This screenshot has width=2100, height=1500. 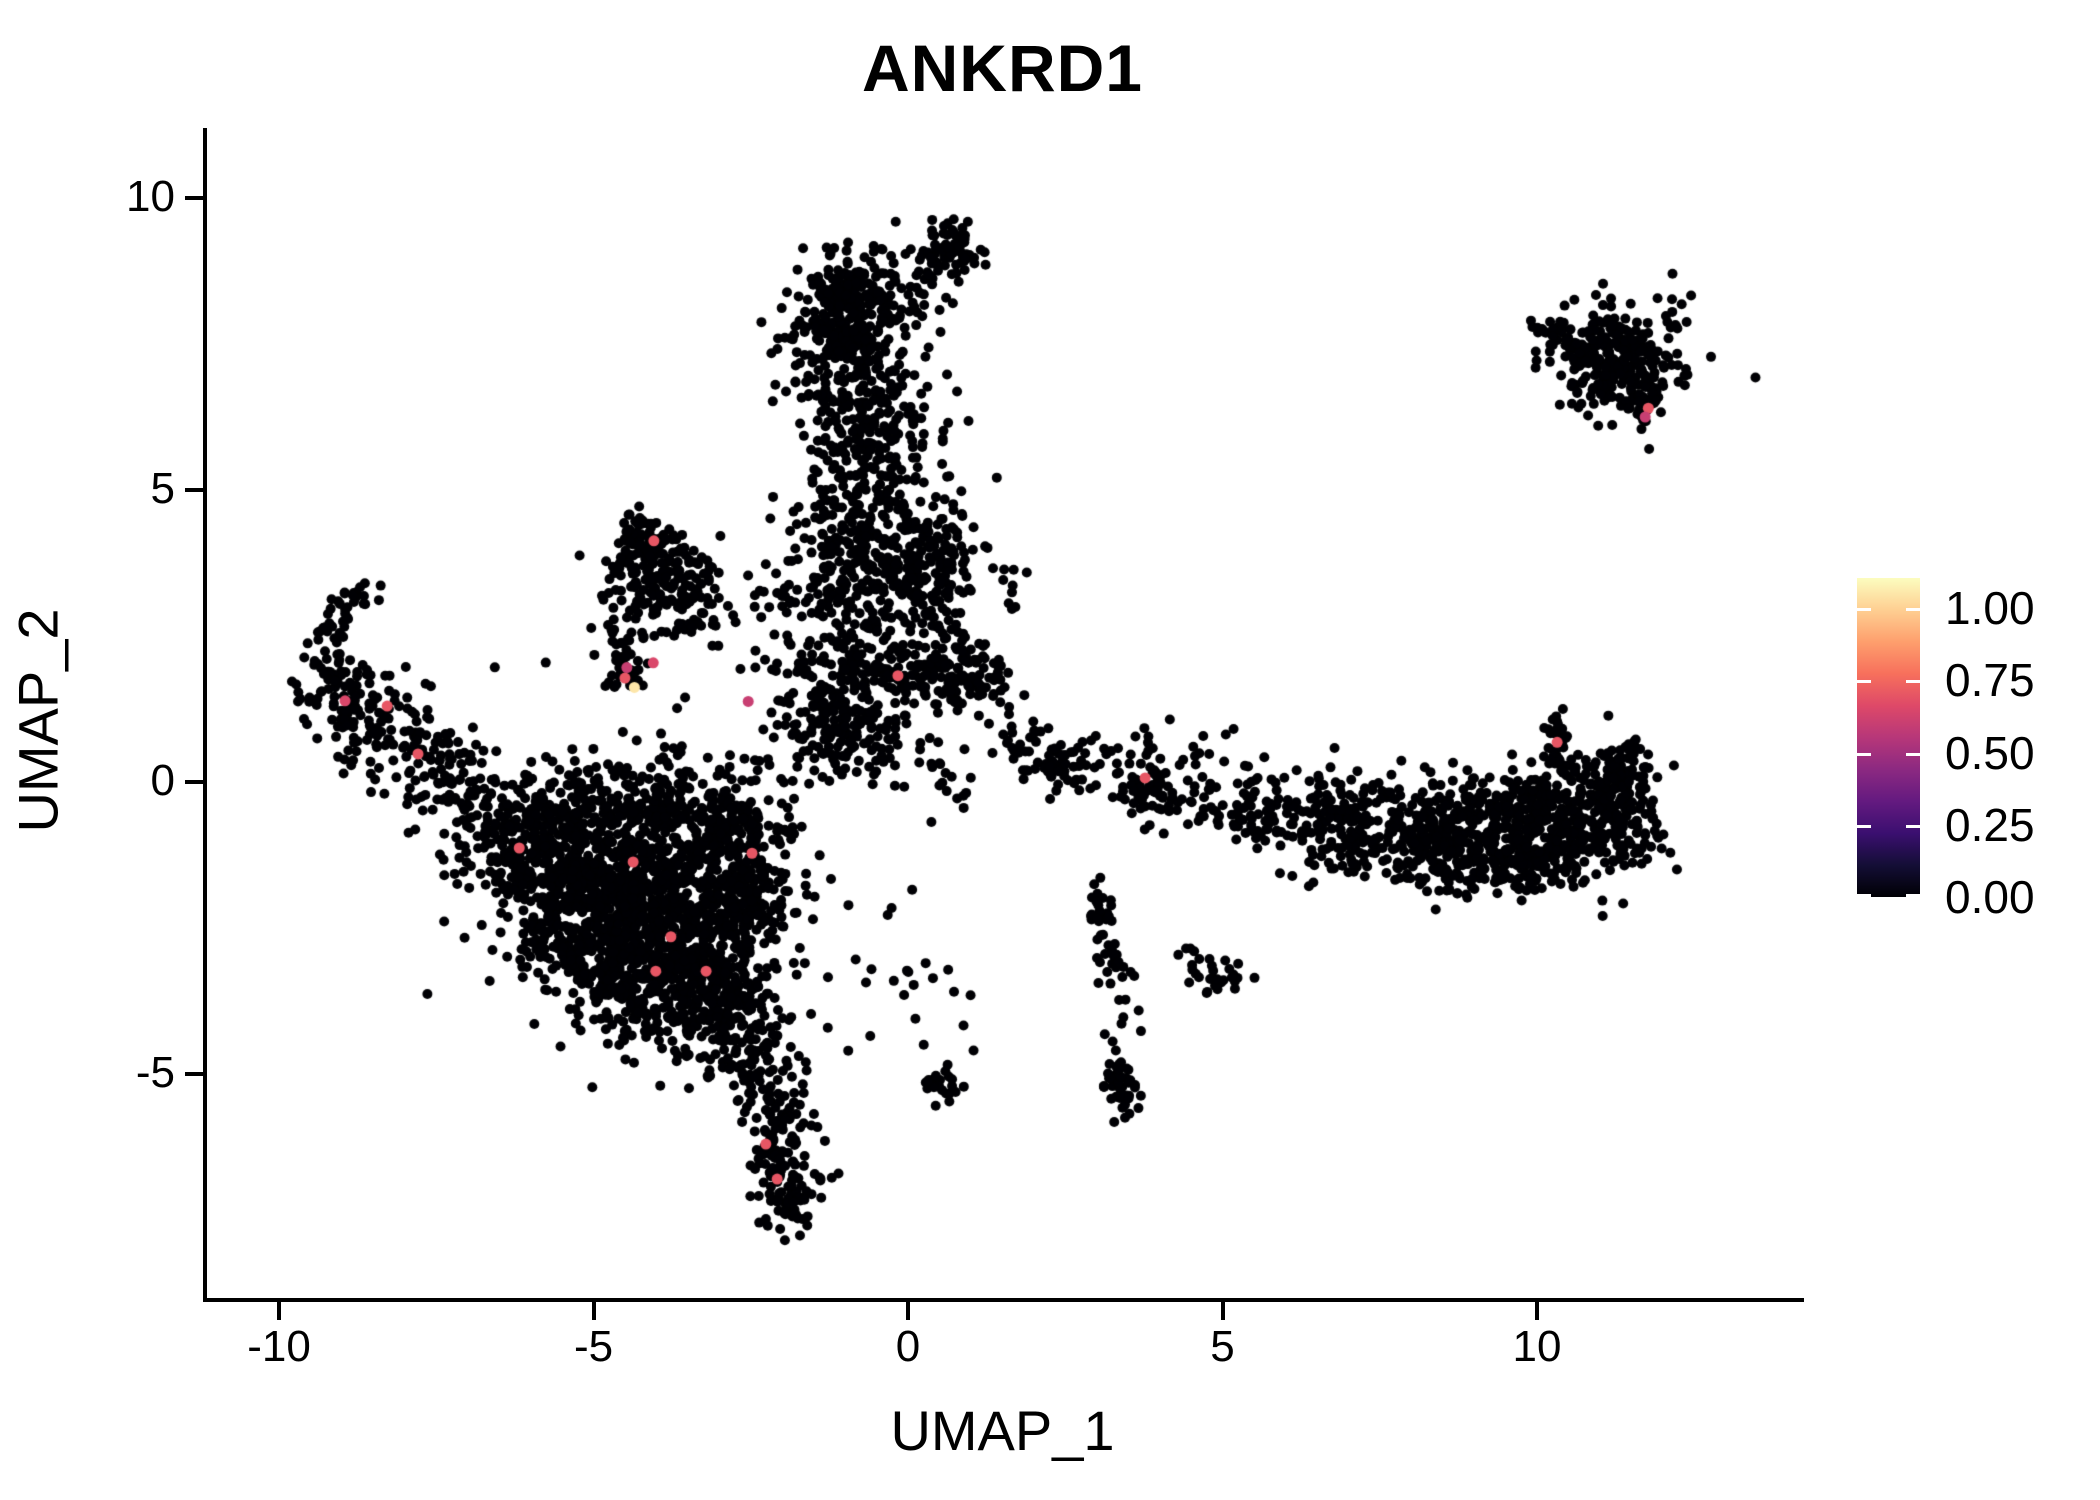 What do you see at coordinates (1990, 608) in the screenshot?
I see `colorbar-tick-label: 1.00` at bounding box center [1990, 608].